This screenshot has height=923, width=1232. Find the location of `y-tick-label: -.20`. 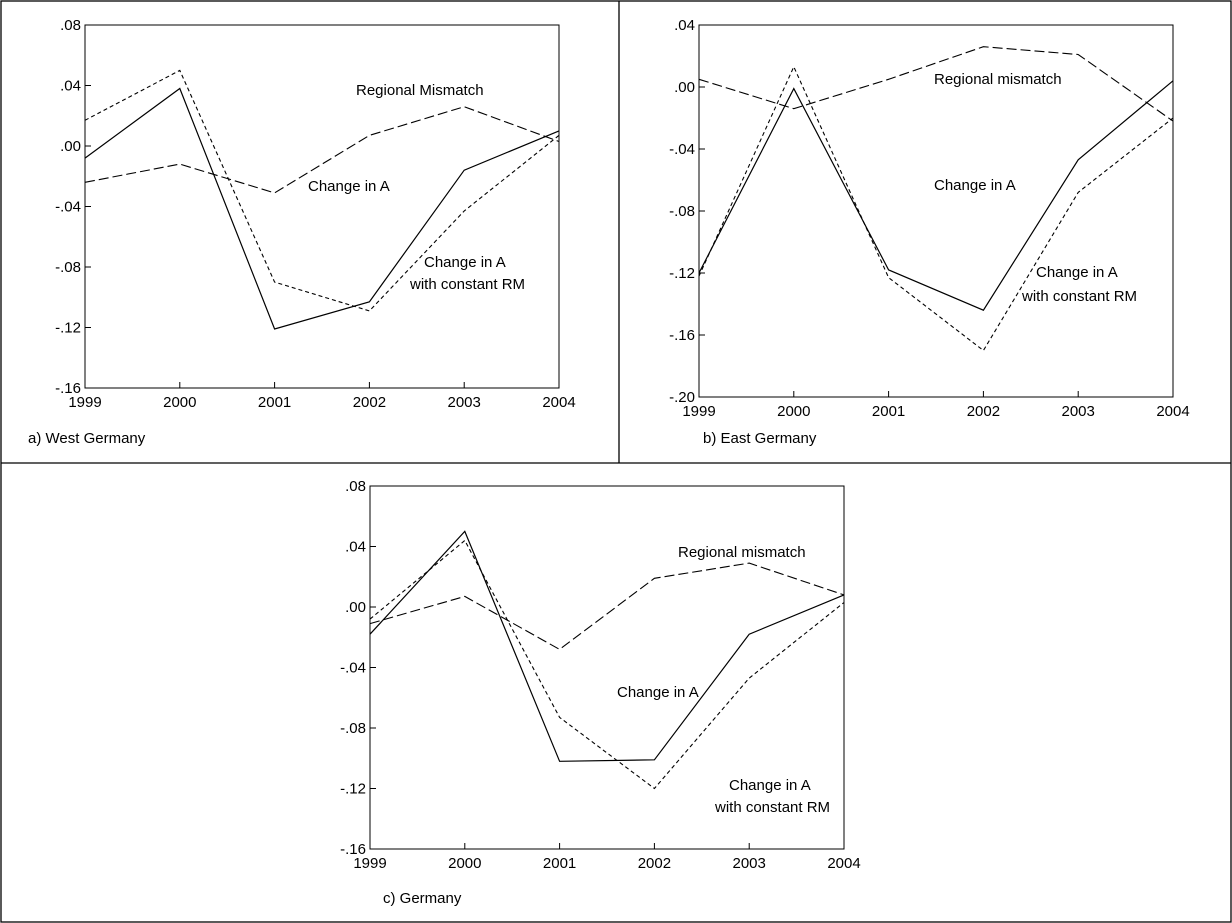

y-tick-label: -.20 is located at coordinates (682, 397).